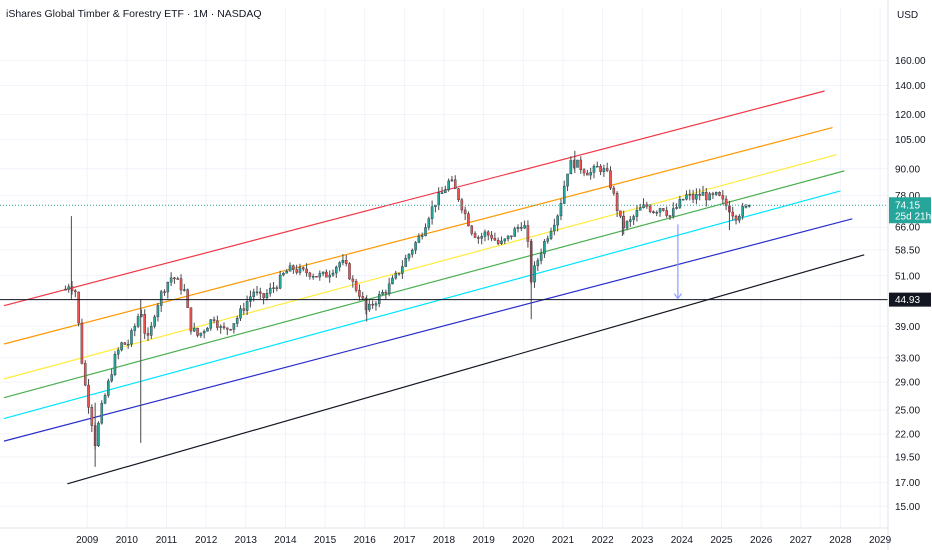 This screenshot has width=932, height=550. I want to click on y-tick-label: 120.00, so click(910, 115).